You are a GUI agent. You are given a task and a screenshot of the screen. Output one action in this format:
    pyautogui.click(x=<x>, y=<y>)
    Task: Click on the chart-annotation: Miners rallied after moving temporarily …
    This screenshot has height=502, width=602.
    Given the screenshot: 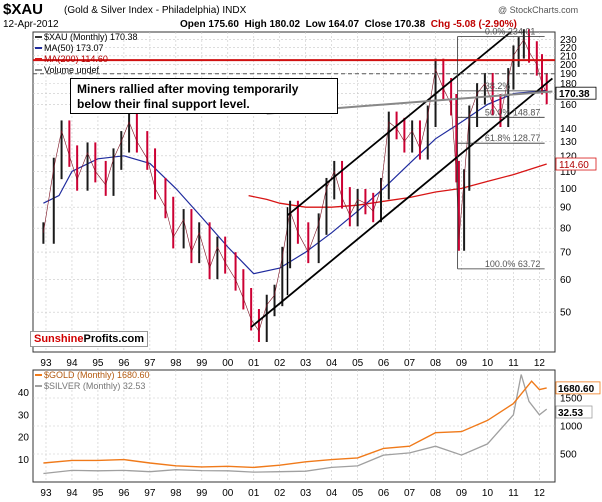 What is the action you would take?
    pyautogui.click(x=204, y=96)
    